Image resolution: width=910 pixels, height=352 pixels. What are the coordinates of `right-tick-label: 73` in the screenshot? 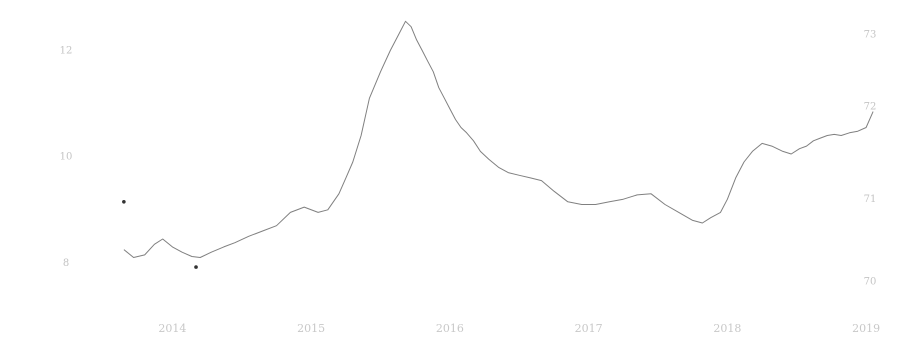 It's located at (870, 35).